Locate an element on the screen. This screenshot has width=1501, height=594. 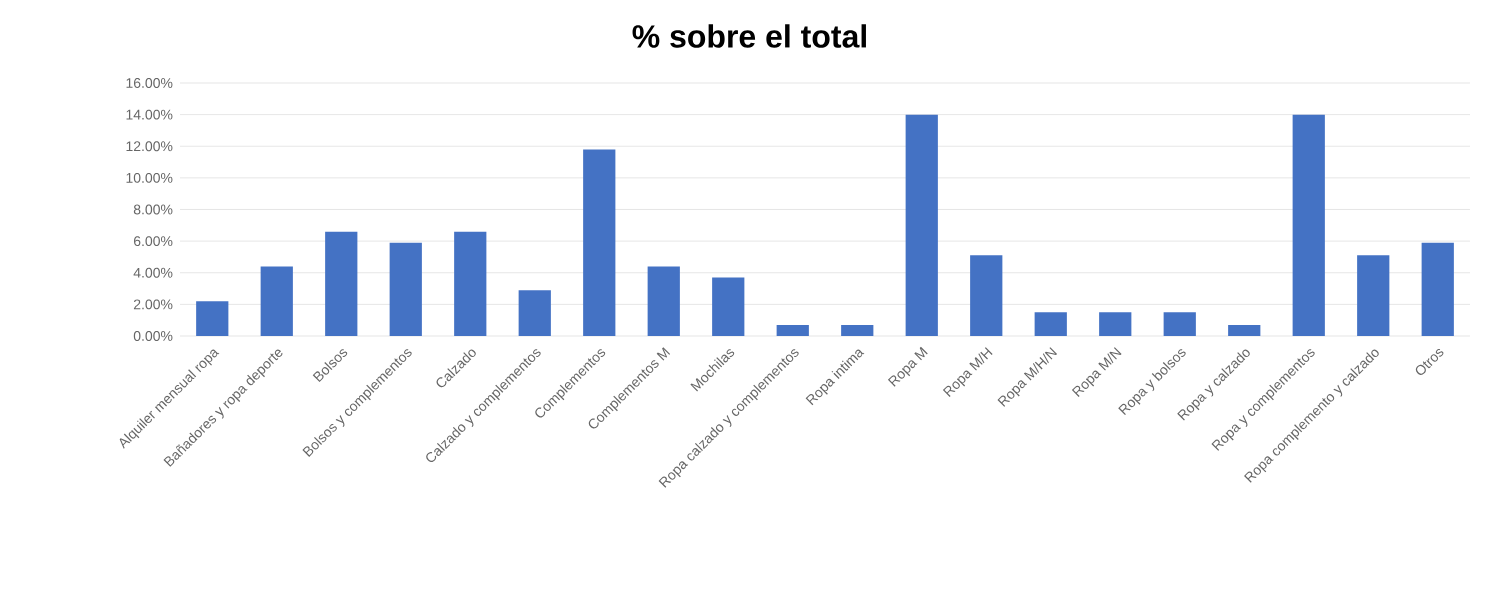
y-tick-label: 10.00% is located at coordinates (149, 177).